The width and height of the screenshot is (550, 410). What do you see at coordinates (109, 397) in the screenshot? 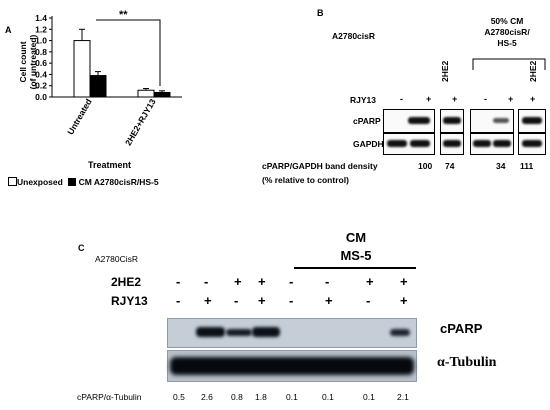
I see `ratio-label: cPARP/α-Tubulin` at bounding box center [109, 397].